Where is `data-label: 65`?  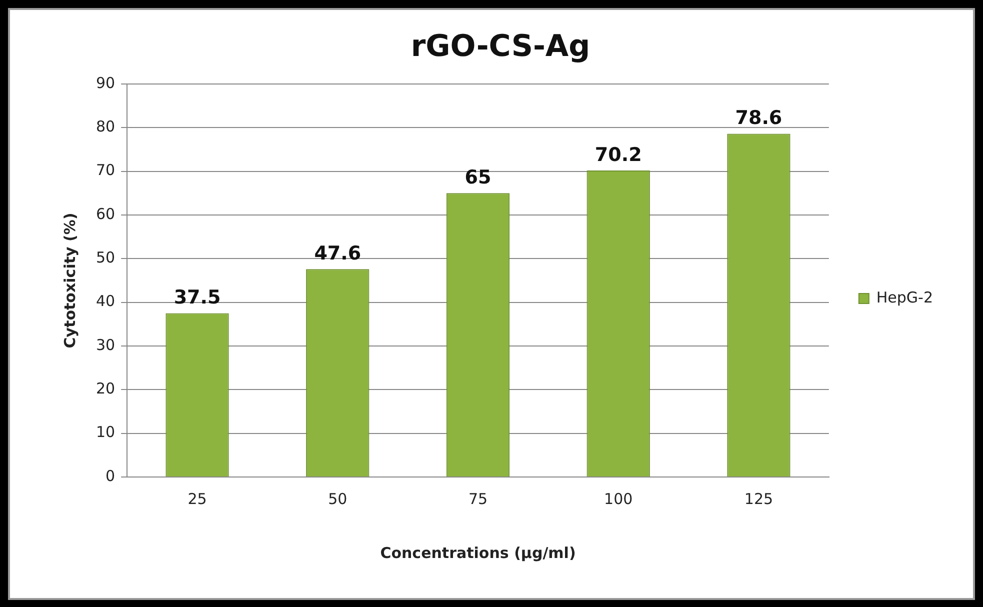
data-label: 65 is located at coordinates (478, 177).